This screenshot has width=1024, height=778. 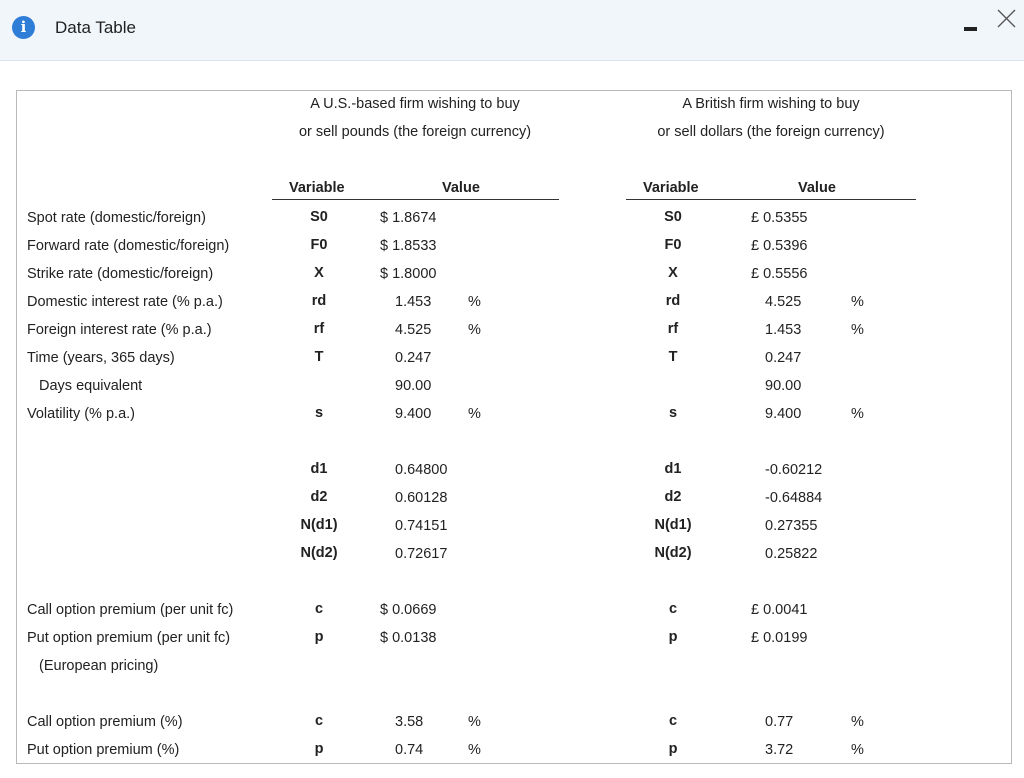 What do you see at coordinates (673, 357) in the screenshot?
I see `uk-variable: T` at bounding box center [673, 357].